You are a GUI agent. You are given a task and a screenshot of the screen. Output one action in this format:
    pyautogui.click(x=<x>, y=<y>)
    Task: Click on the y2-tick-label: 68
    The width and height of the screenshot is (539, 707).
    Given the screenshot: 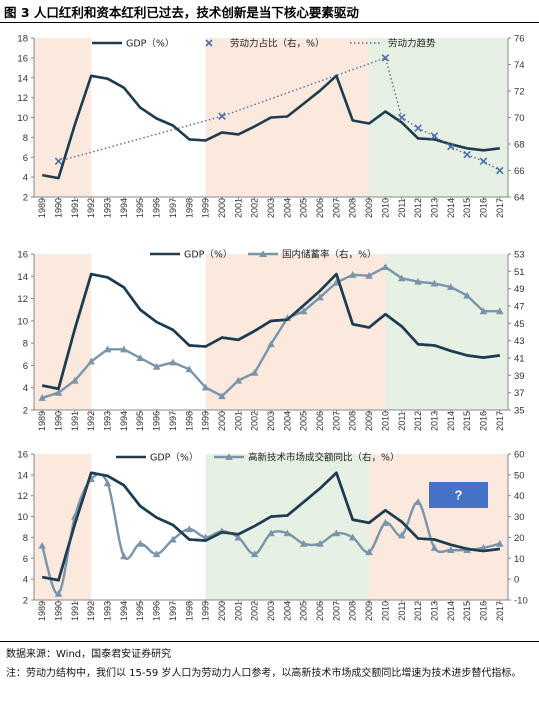 What is the action you would take?
    pyautogui.click(x=519, y=145)
    